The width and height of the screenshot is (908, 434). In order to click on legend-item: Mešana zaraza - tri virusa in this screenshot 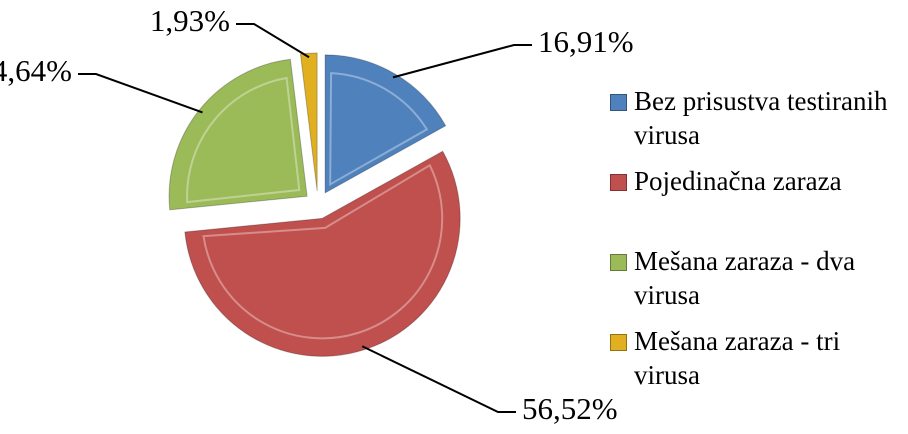, I will do `click(753, 358)`.